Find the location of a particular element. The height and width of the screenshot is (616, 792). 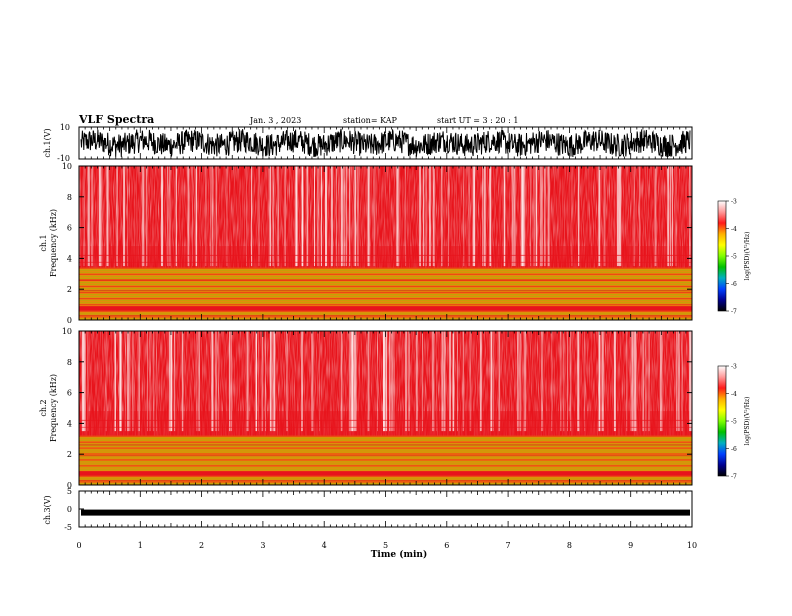

ch1-colorbar-label: log(PSD)(V²/Hz) is located at coordinates (747, 256).